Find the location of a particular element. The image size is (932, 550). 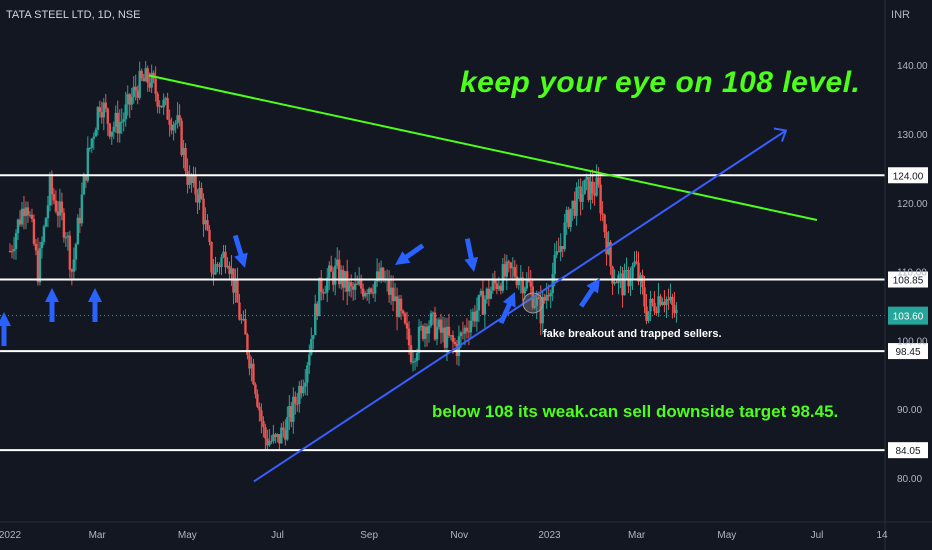

y-tick-label: 90.00 is located at coordinates (909, 410).